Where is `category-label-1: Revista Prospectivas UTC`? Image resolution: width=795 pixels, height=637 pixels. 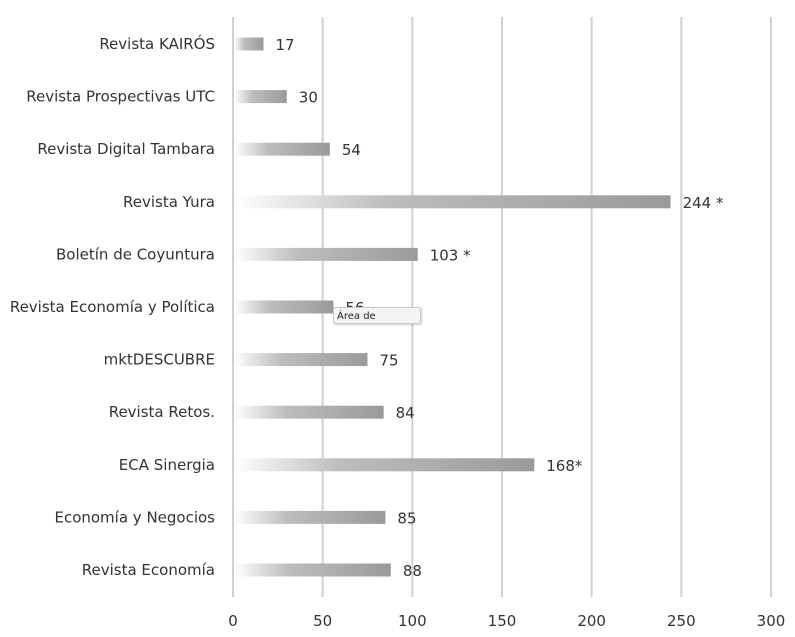 category-label-1: Revista Prospectivas UTC is located at coordinates (120, 97).